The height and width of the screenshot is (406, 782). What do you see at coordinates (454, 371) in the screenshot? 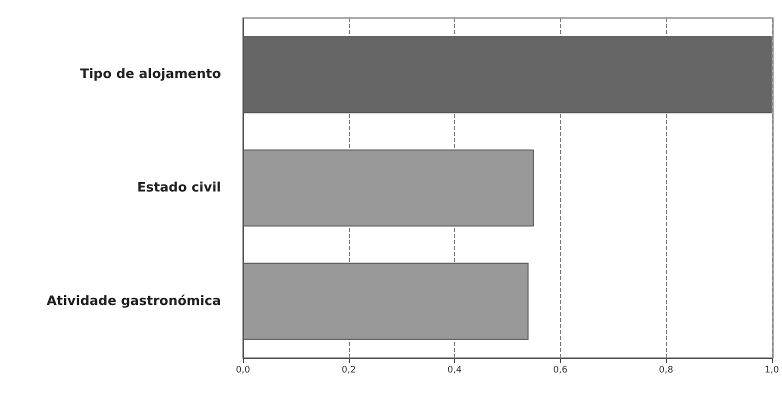
I see `x-tick-label: 0,4` at bounding box center [454, 371].